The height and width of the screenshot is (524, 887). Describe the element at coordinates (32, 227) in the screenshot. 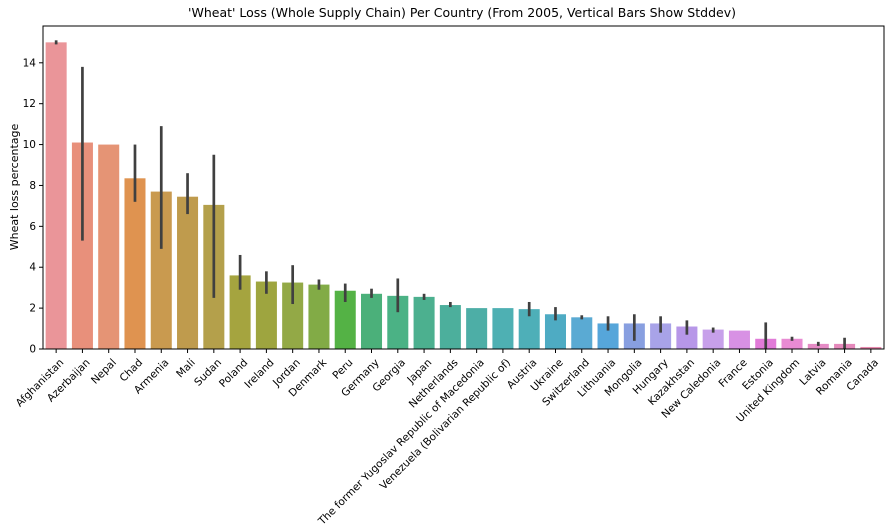

I see `y-tick-label: 6` at that location.